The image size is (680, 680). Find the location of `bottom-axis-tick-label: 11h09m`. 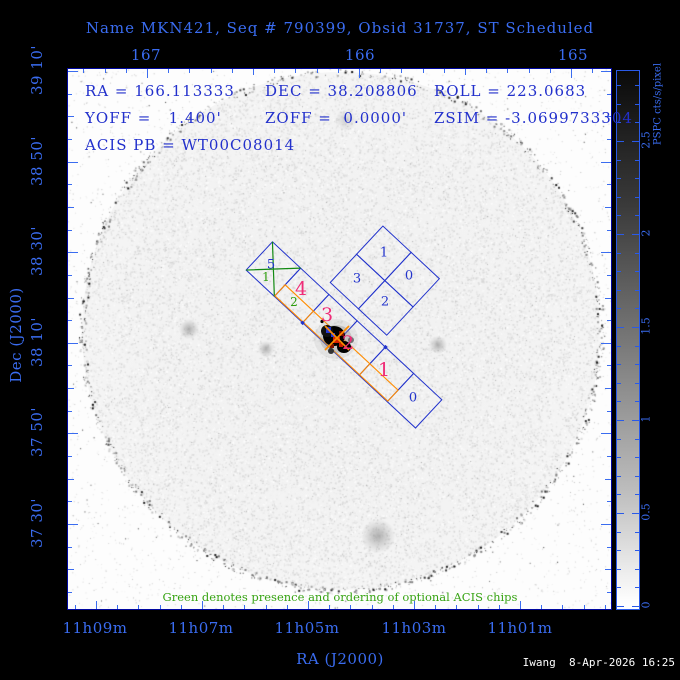

bottom-axis-tick-label: 11h09m is located at coordinates (95, 628).